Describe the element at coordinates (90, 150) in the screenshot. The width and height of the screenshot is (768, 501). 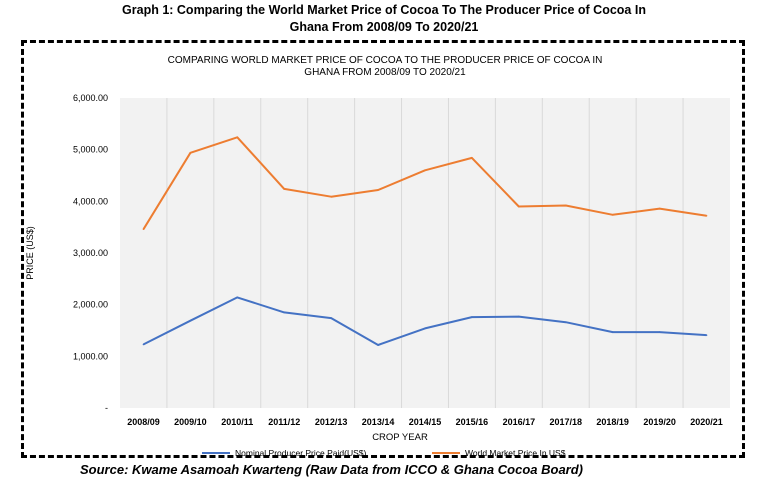
I see `y-tick-label: 5,000.00` at that location.